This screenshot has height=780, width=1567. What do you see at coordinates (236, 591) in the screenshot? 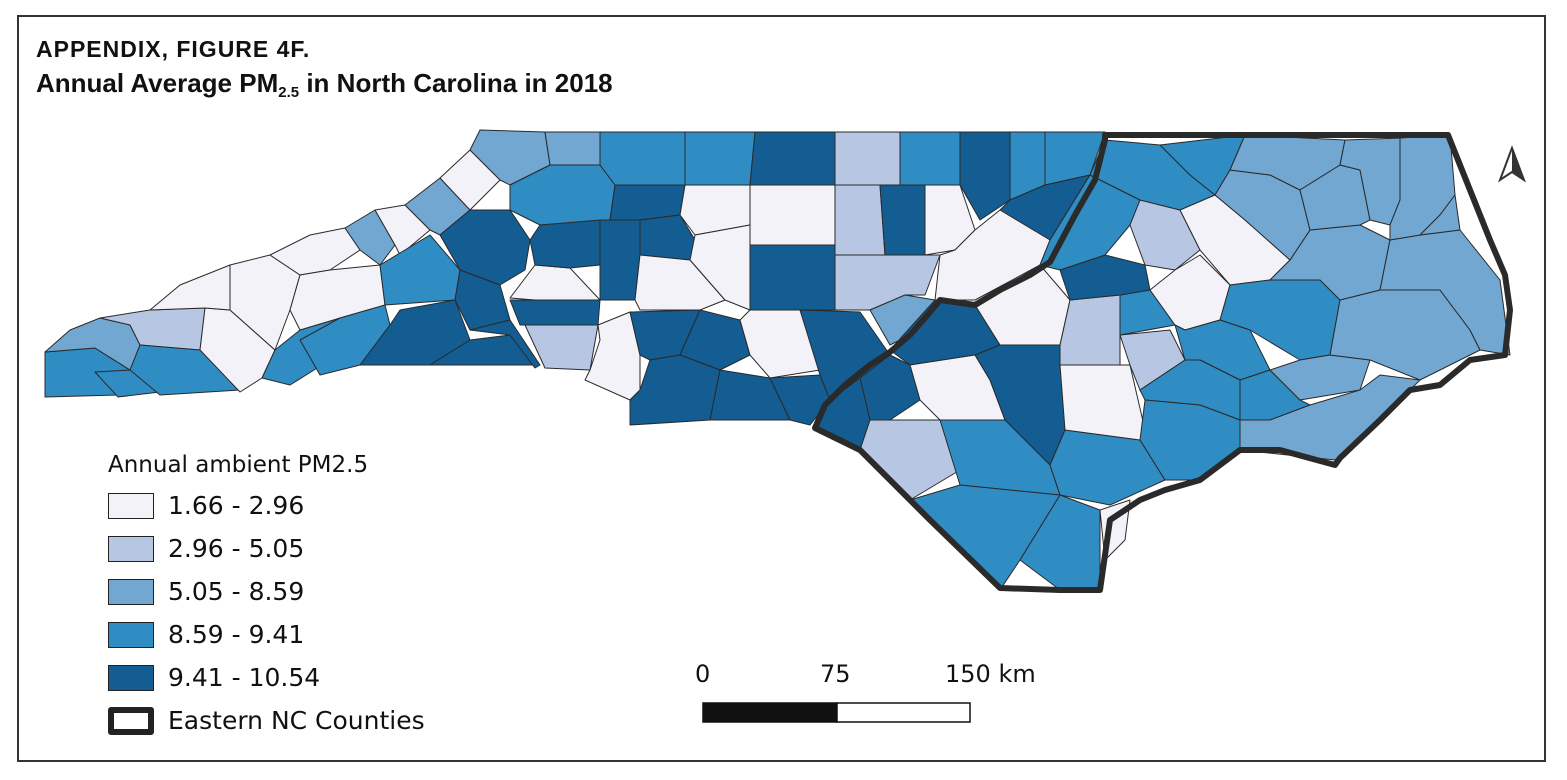
I see `legend-label: 5.05 - 8.59` at bounding box center [236, 591].